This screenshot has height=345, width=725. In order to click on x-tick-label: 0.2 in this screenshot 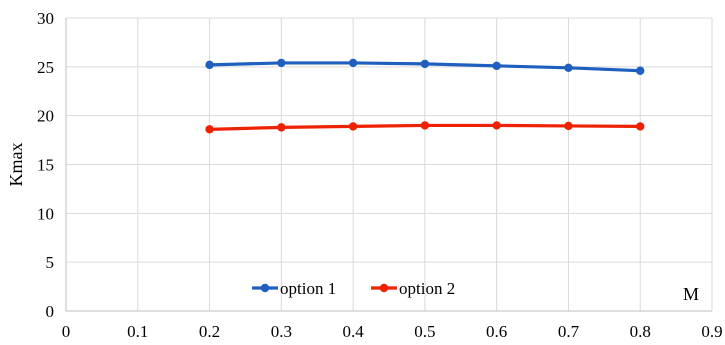, I will do `click(209, 331)`.